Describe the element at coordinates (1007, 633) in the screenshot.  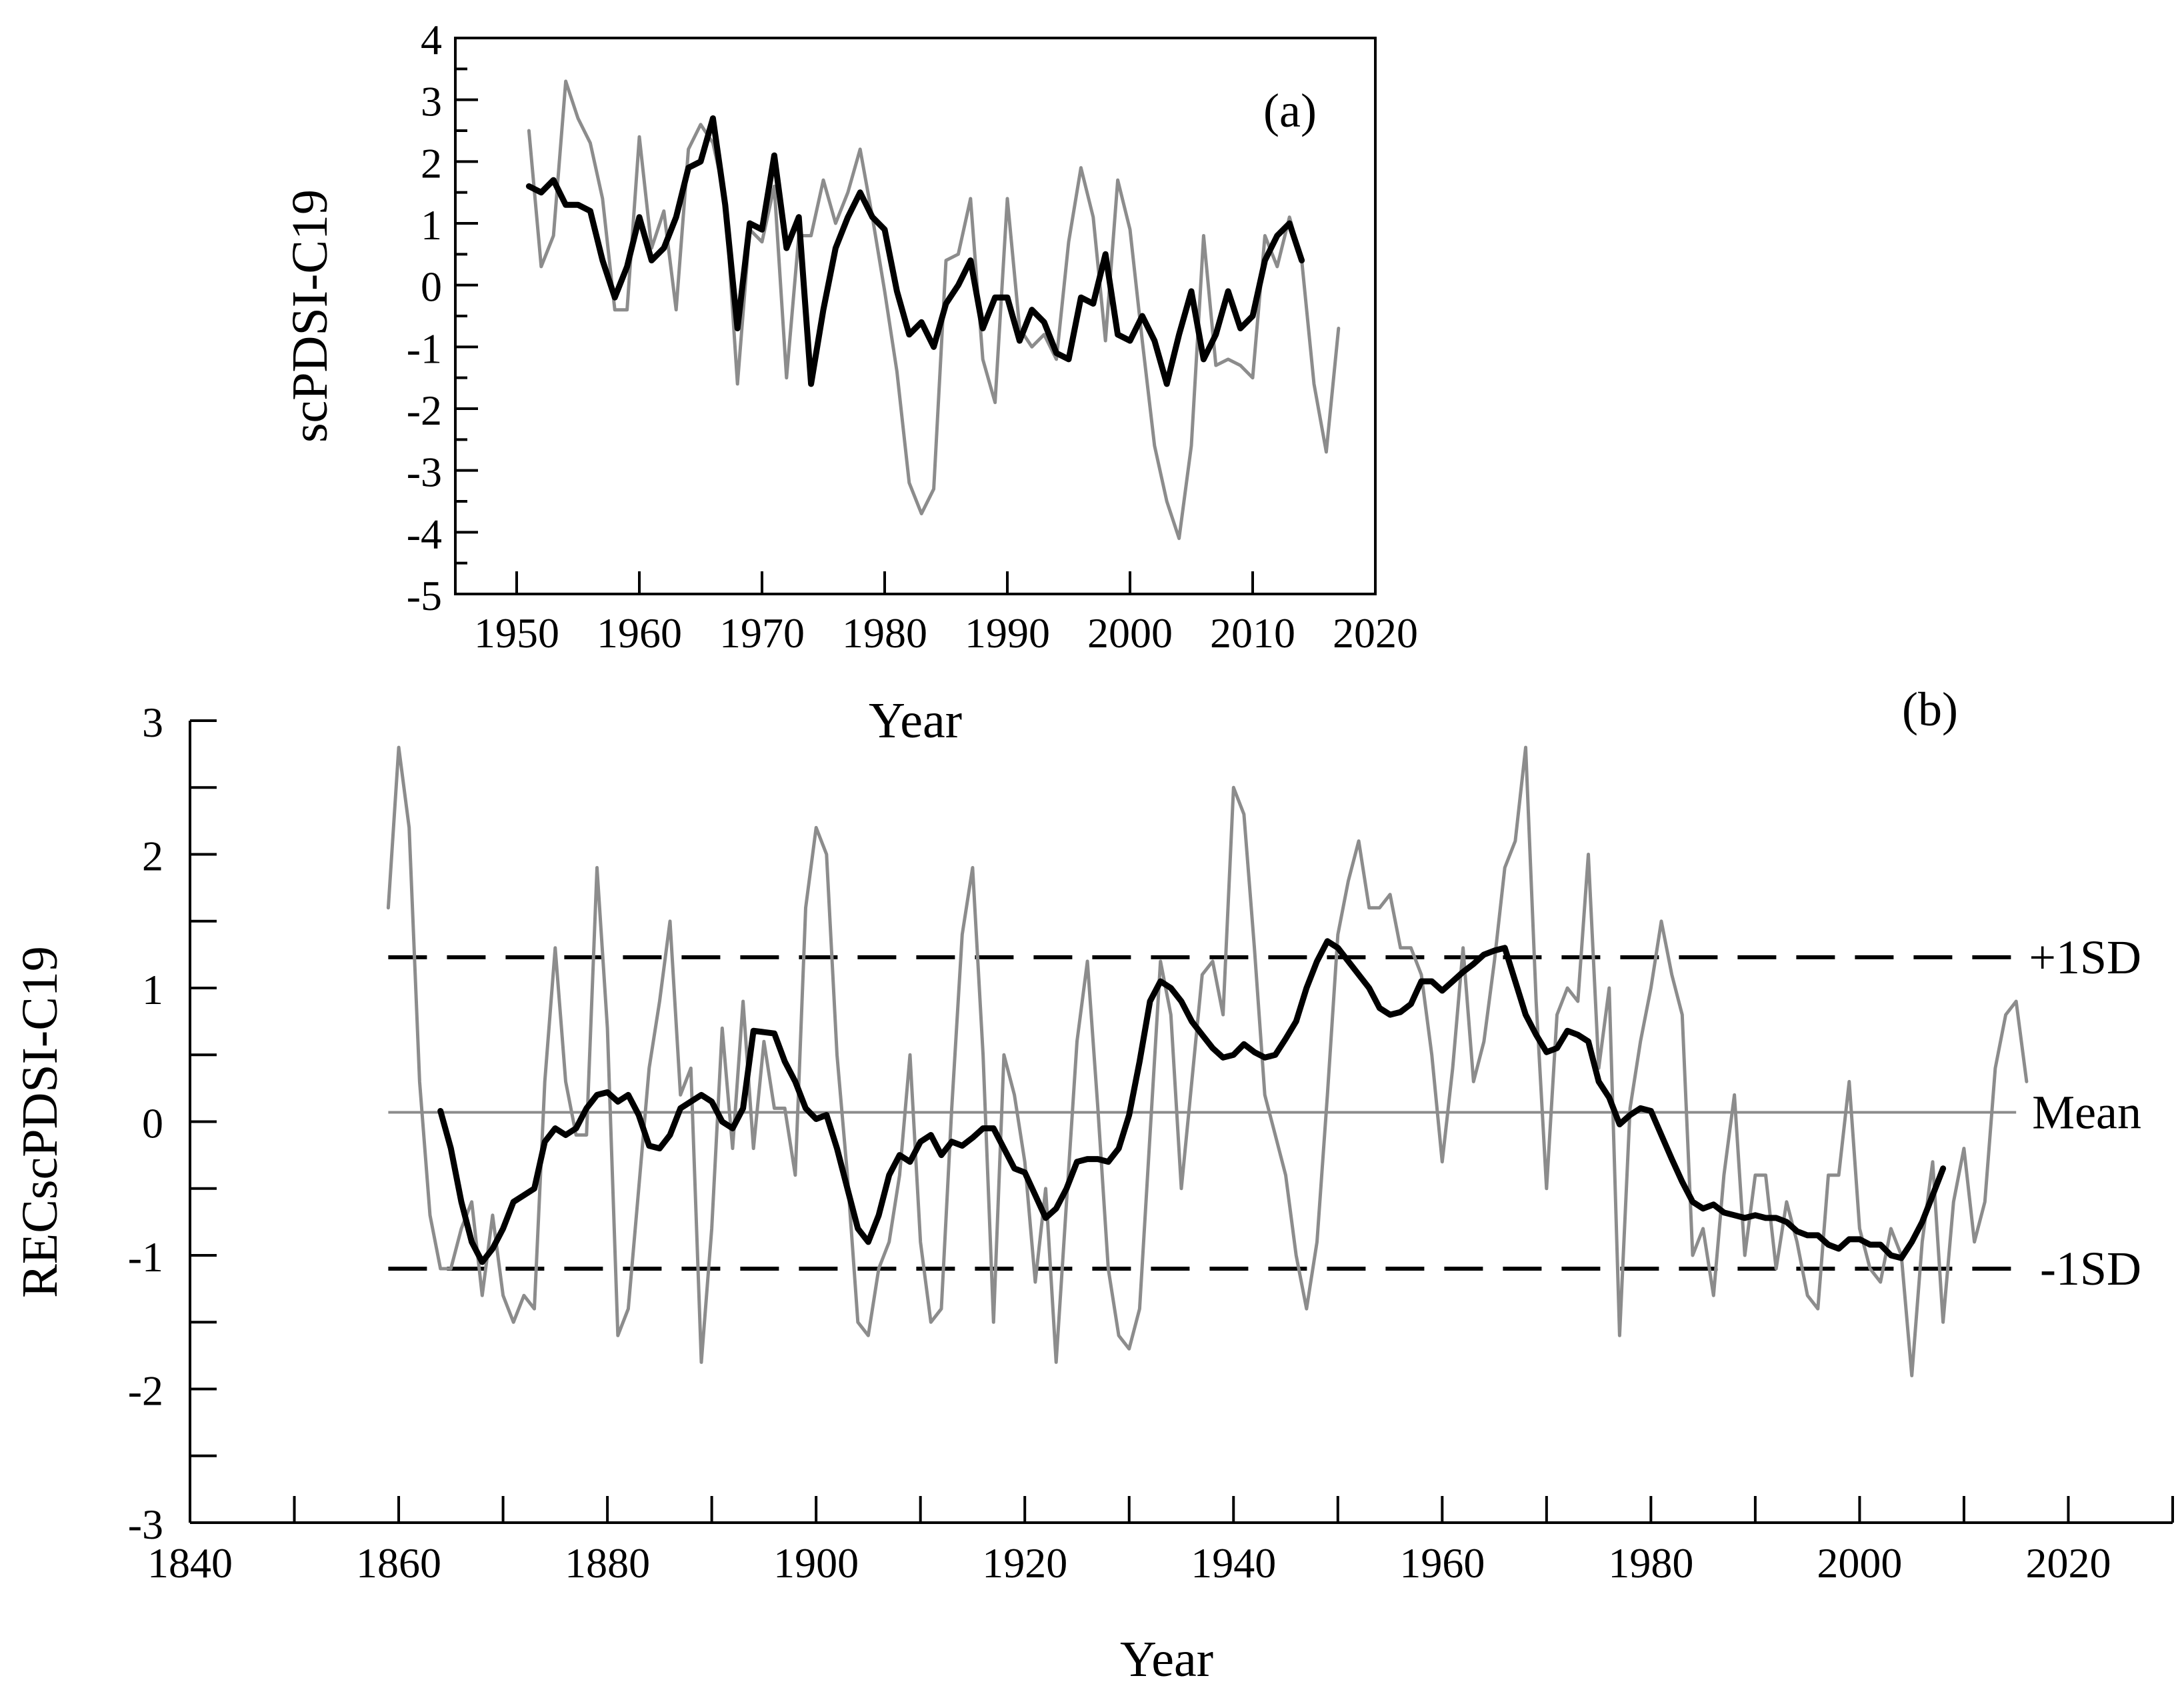
I see `panel-a-x-tick-label: 1990` at that location.